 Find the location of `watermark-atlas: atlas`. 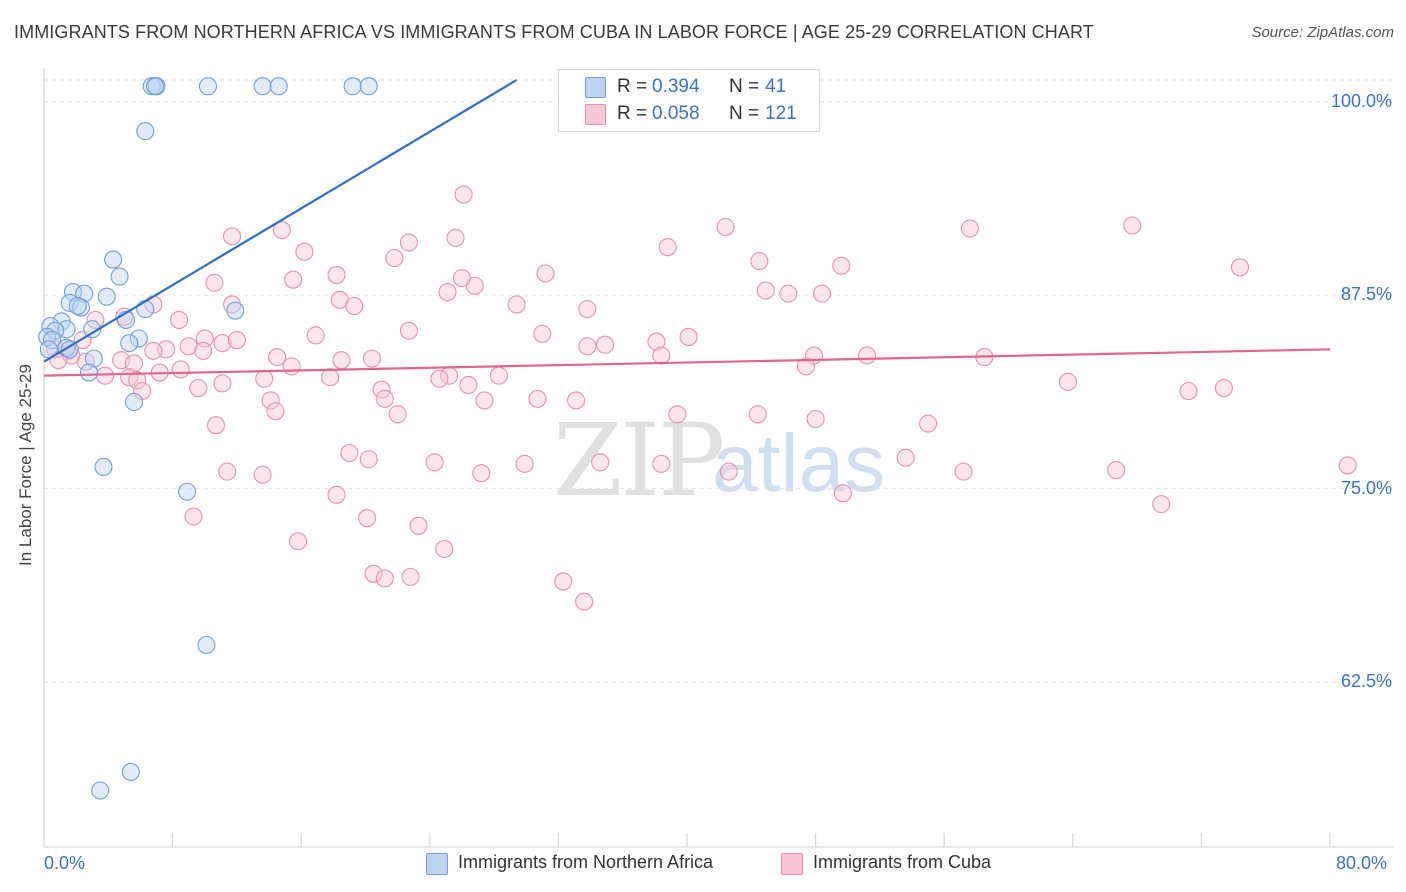

watermark-atlas: atlas is located at coordinates (799, 463).